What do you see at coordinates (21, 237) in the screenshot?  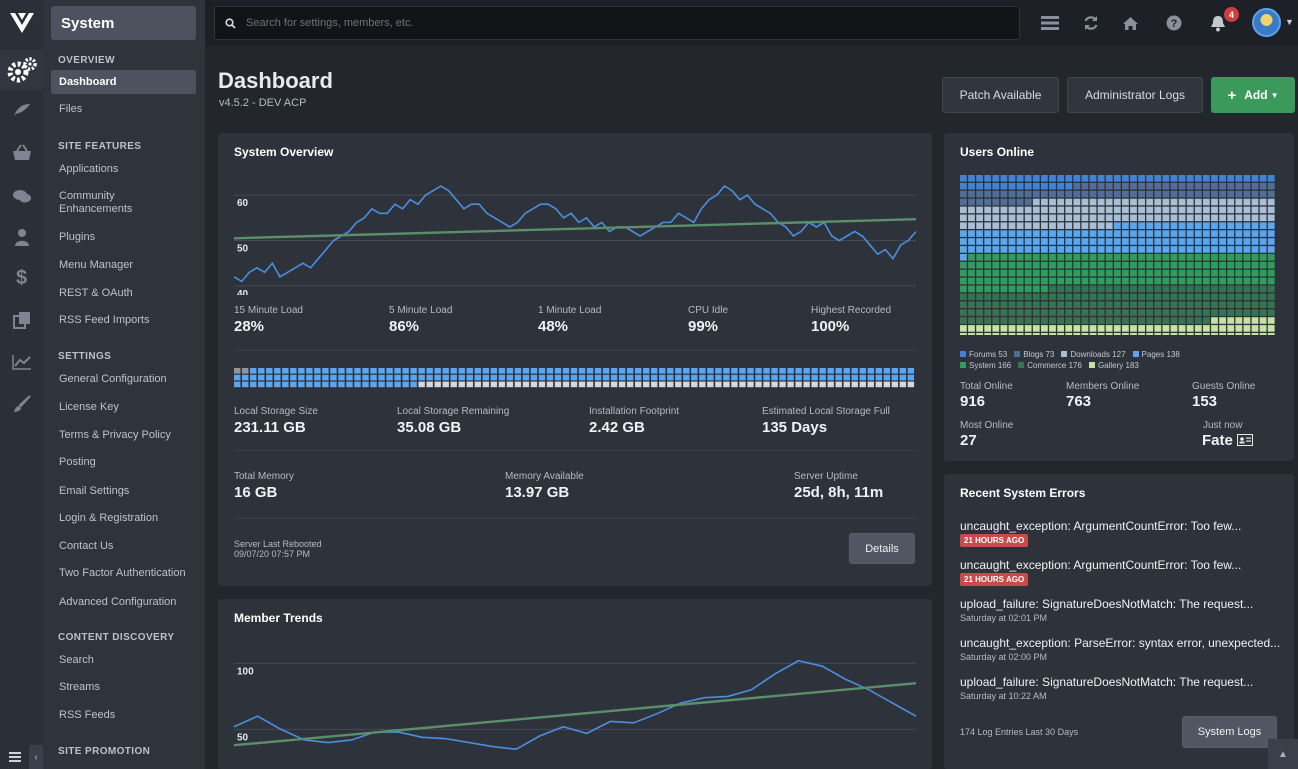 I see `user-icon` at bounding box center [21, 237].